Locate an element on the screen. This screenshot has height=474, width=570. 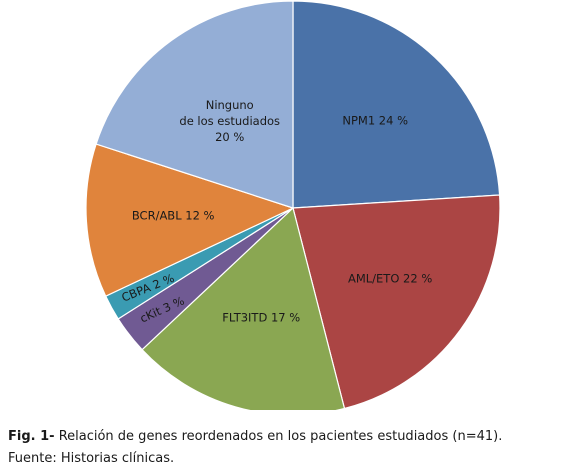
slice-label-bcr-abl: BCR/ABL 12 % is located at coordinates (173, 216).